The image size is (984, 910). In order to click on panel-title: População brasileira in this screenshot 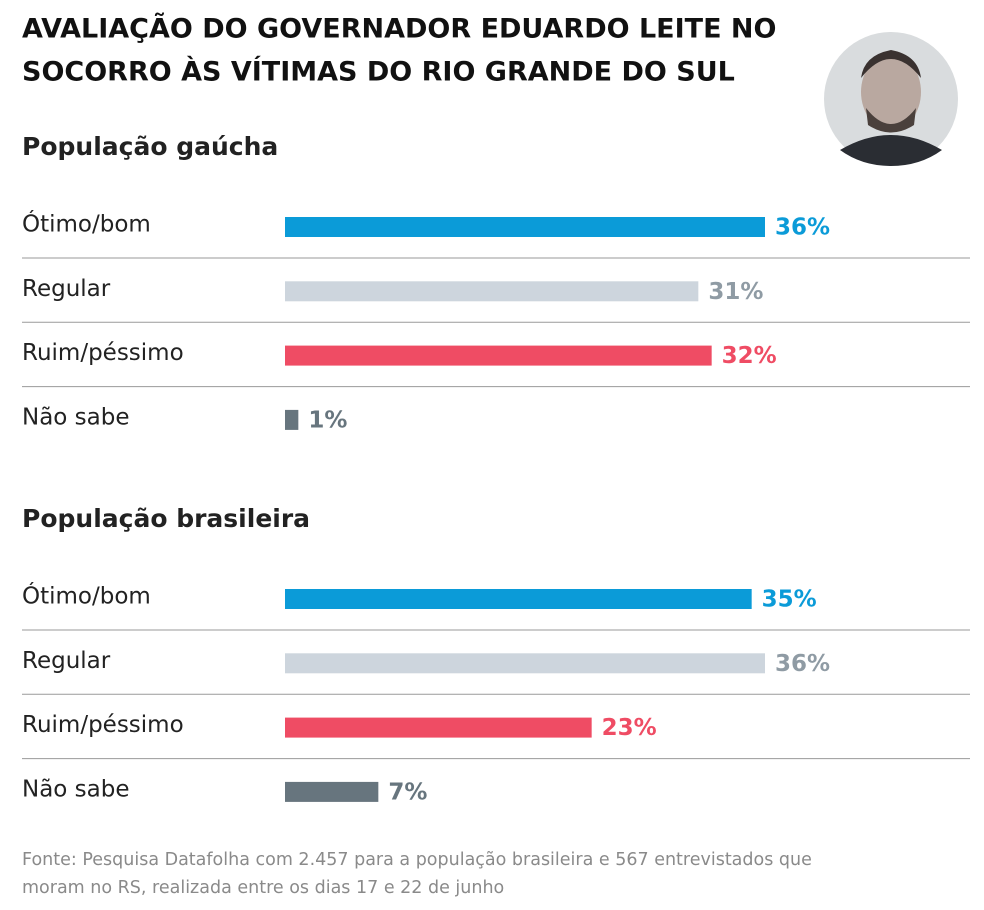, I will do `click(166, 518)`.